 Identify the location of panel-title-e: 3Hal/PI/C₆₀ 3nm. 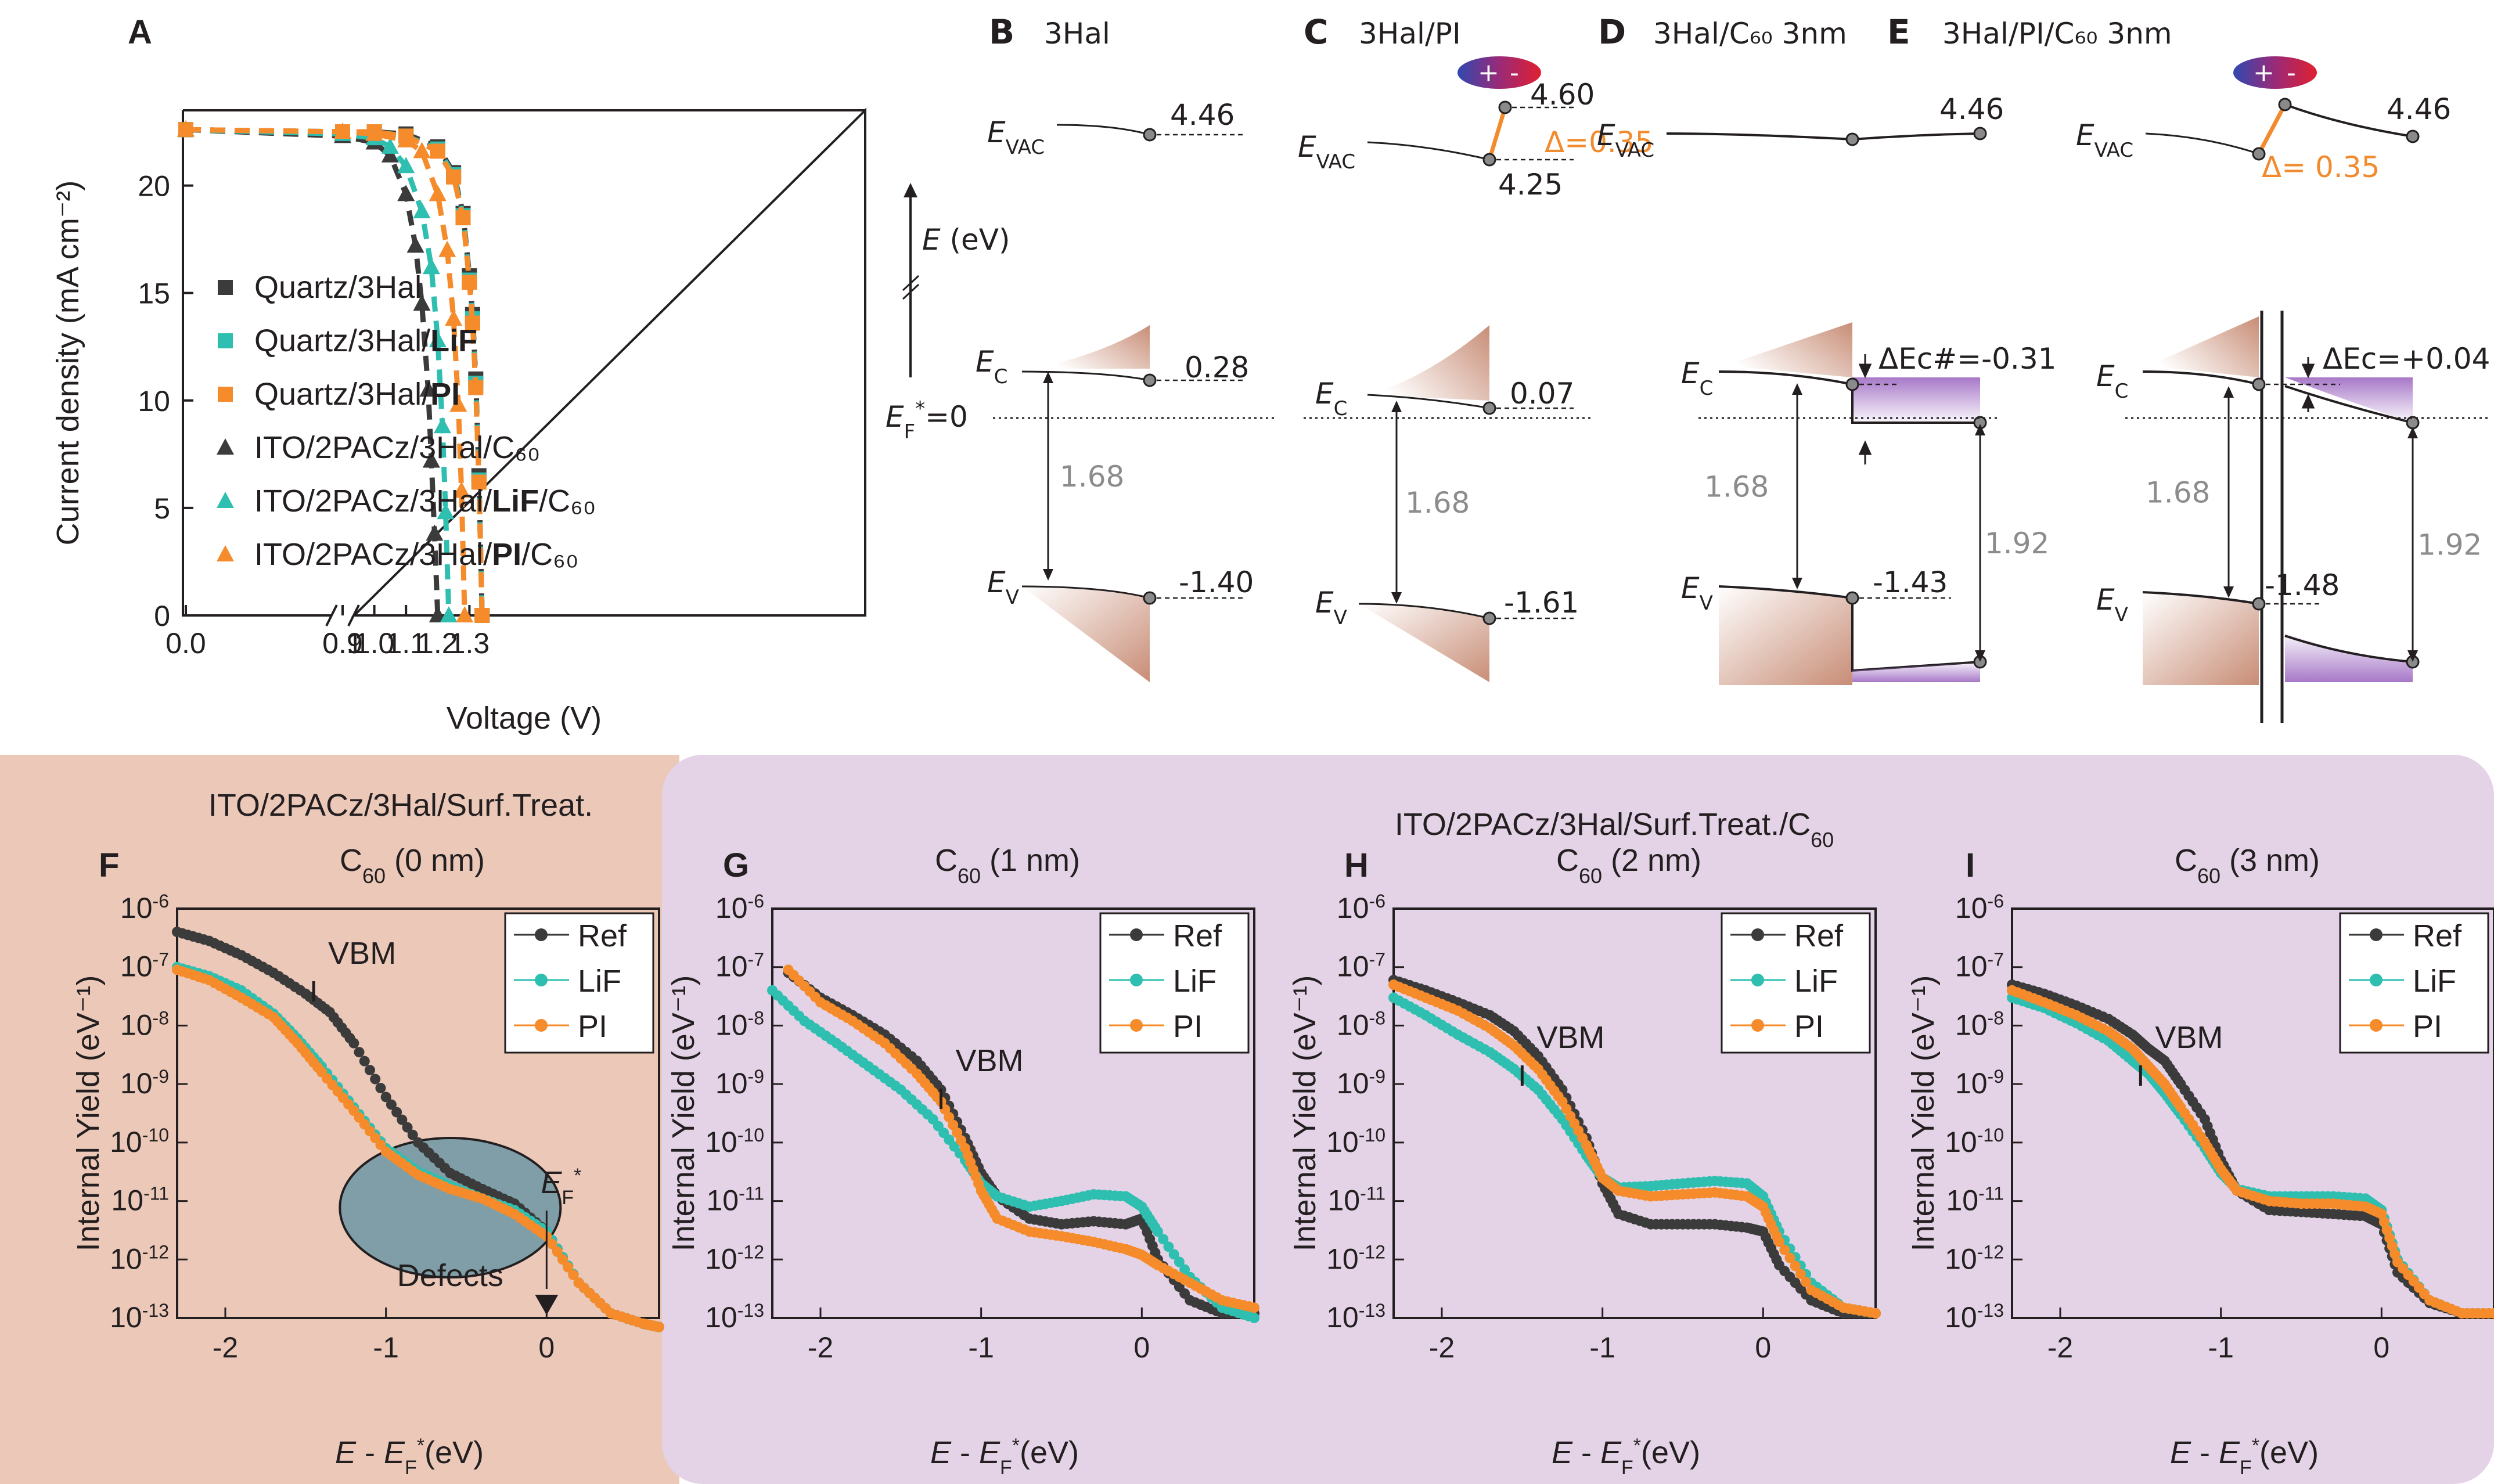
(2057, 34).